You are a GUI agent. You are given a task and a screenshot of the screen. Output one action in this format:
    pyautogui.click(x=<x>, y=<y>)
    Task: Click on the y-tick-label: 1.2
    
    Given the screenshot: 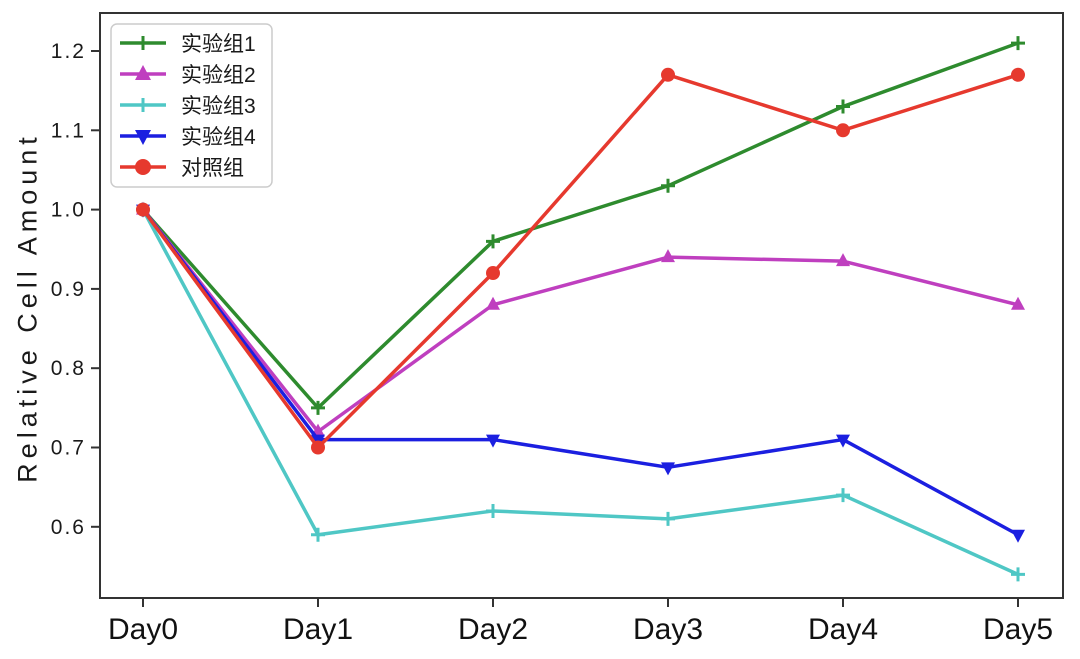 What is the action you would take?
    pyautogui.click(x=68, y=51)
    